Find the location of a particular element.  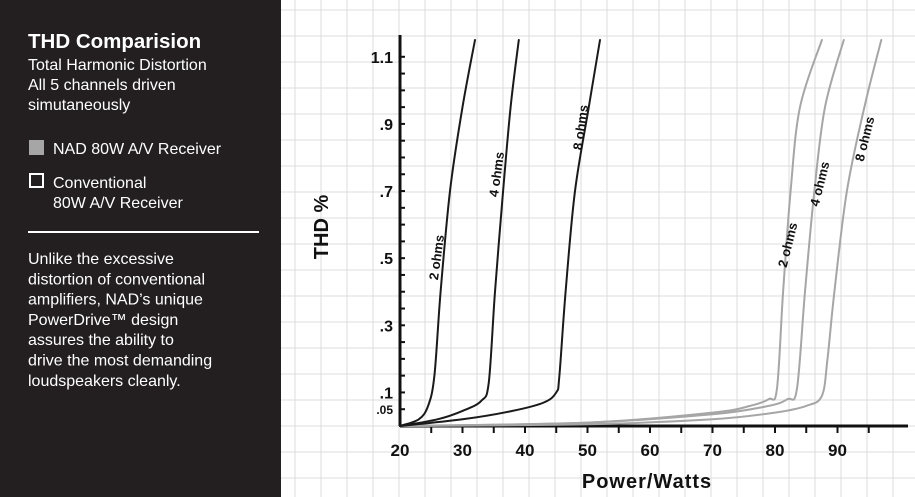

x-tick-label: 40 is located at coordinates (525, 450).